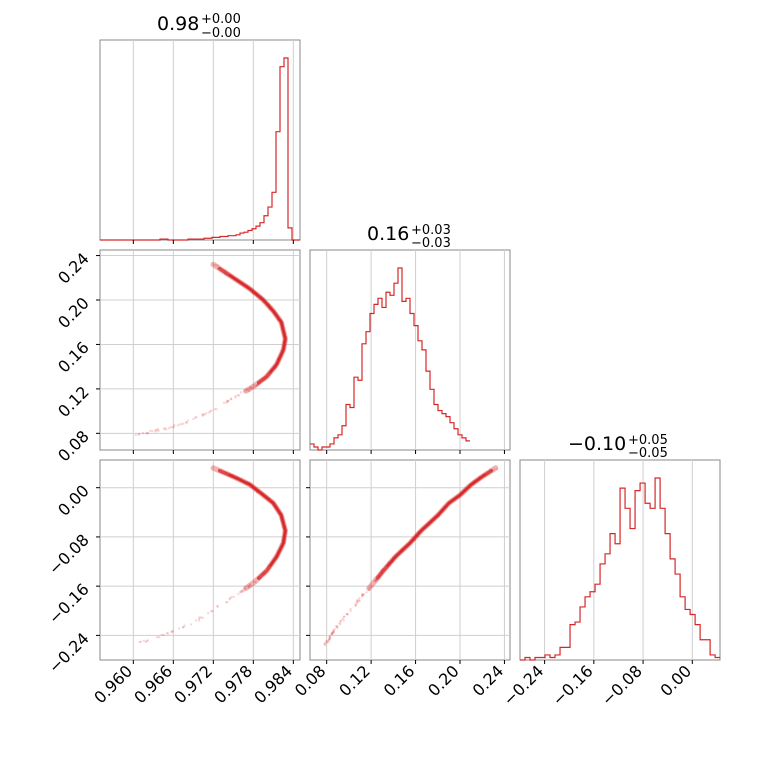 This screenshot has height=760, width=760. Describe the element at coordinates (523, 685) in the screenshot. I see `xtick-label: −0.24` at that location.